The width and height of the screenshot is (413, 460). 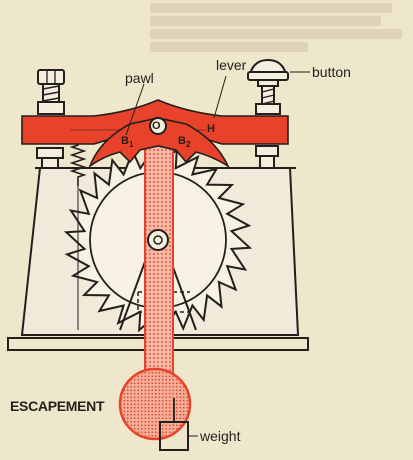 I want to click on label-weight: weight, so click(x=220, y=436).